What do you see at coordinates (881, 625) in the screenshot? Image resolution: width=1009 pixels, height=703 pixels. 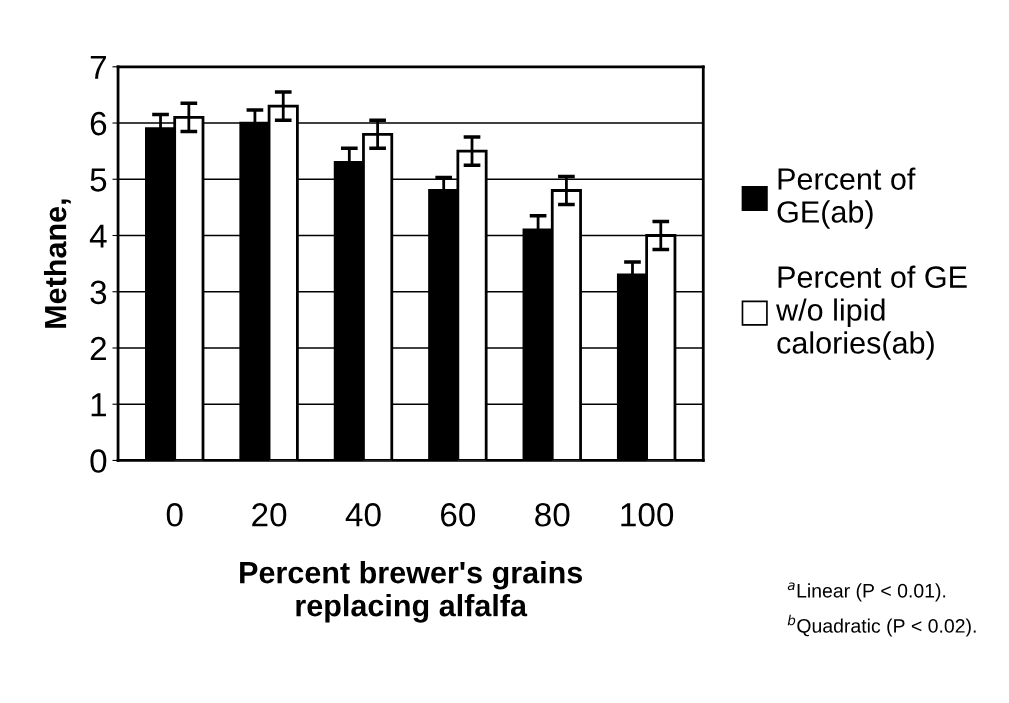 I see `text: $^{b}$Quadratic (P < 0.02).` at bounding box center [881, 625].